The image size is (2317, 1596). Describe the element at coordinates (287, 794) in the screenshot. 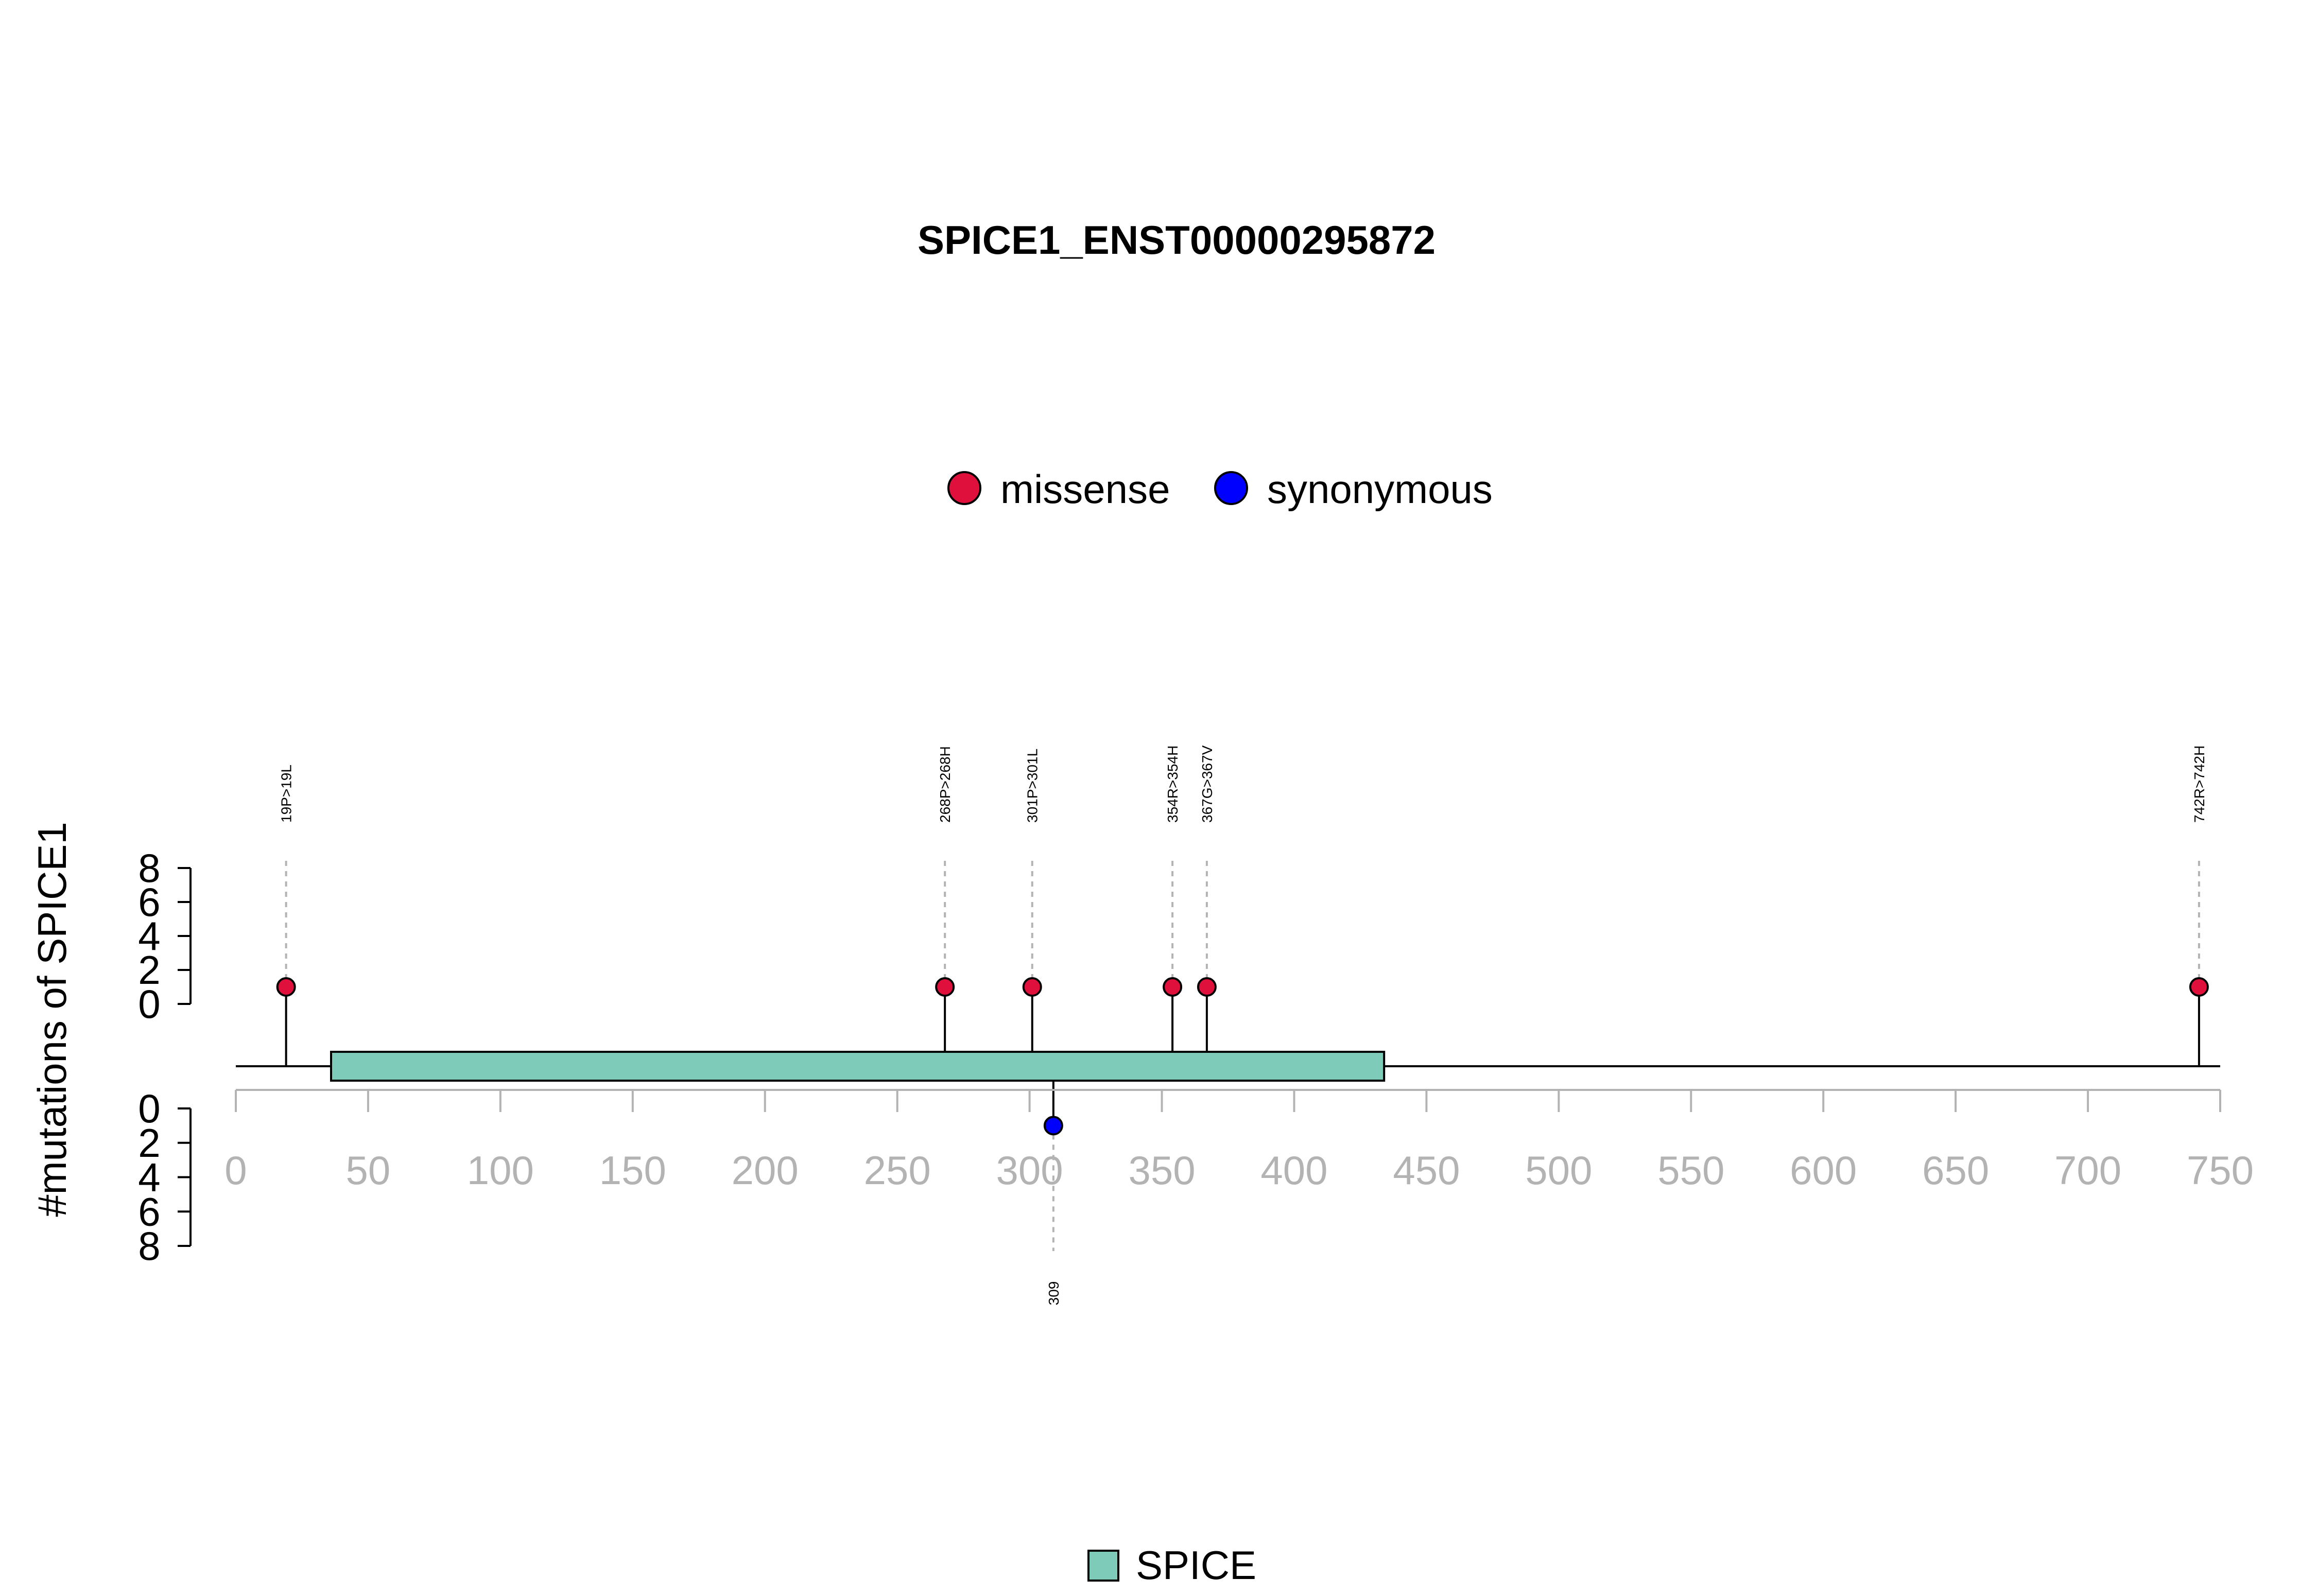

I see `mutation-label: 19P>19L` at that location.